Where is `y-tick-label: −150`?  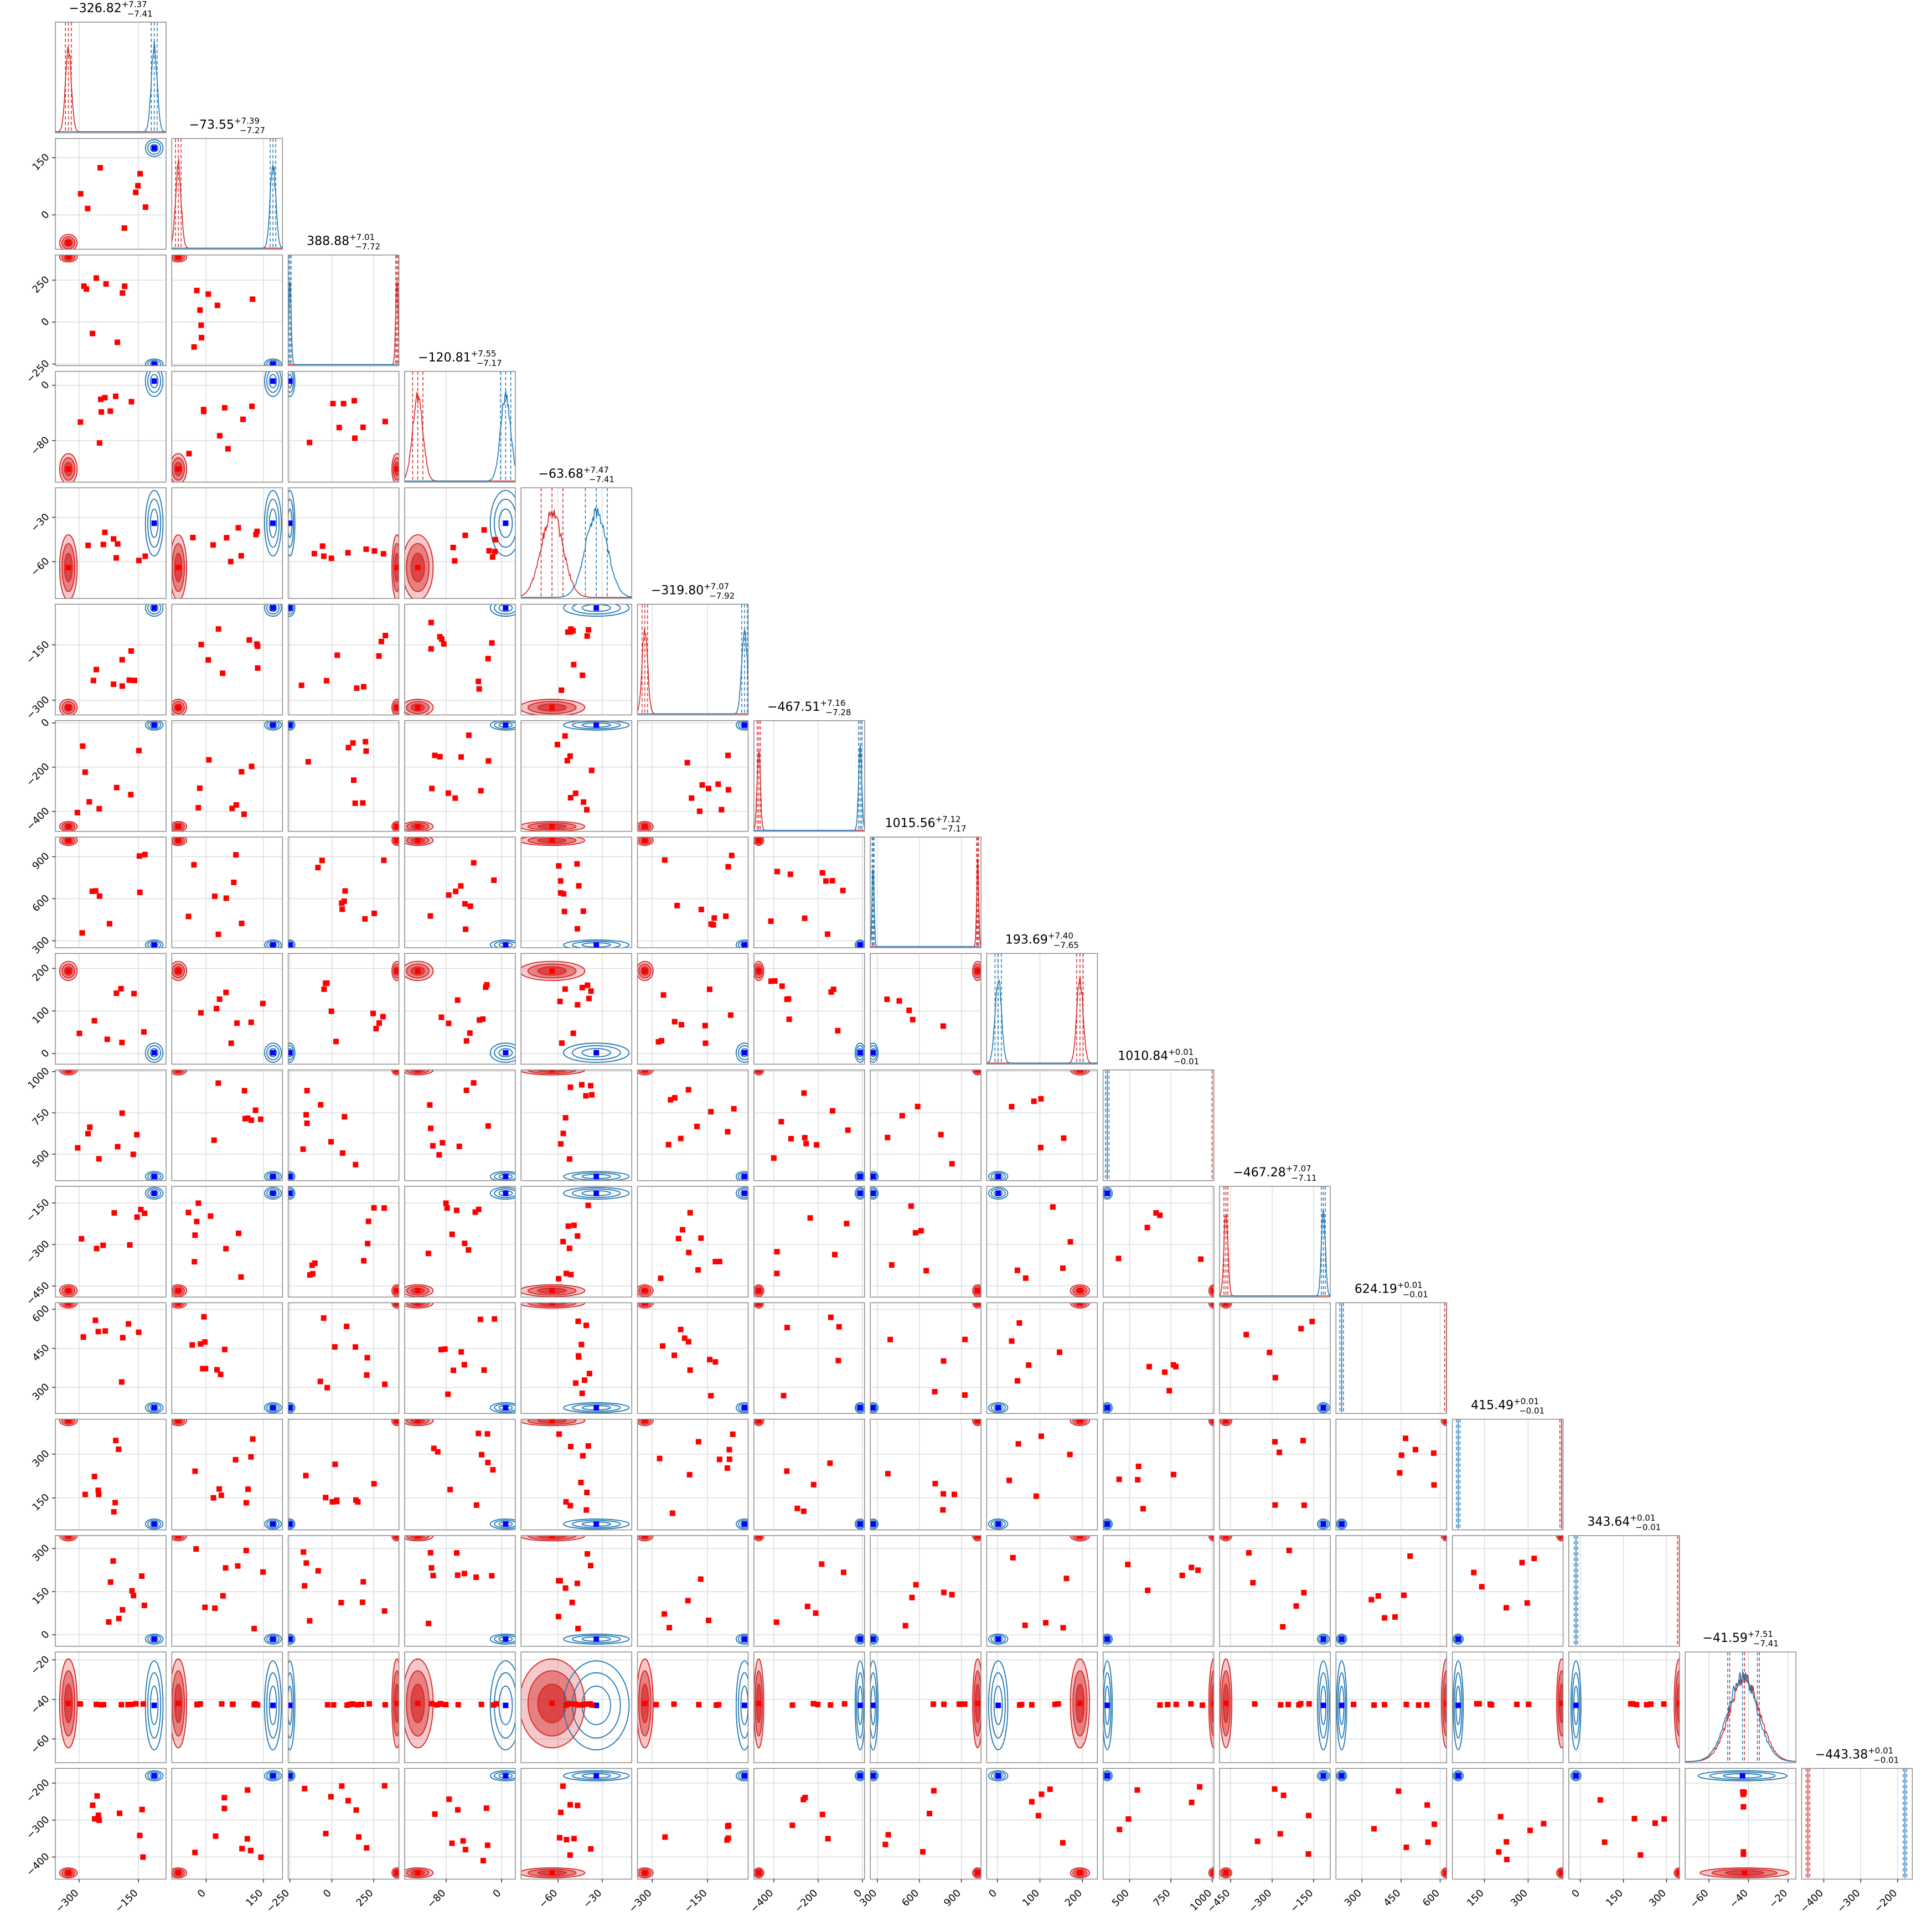 y-tick-label: −150 is located at coordinates (38, 1211).